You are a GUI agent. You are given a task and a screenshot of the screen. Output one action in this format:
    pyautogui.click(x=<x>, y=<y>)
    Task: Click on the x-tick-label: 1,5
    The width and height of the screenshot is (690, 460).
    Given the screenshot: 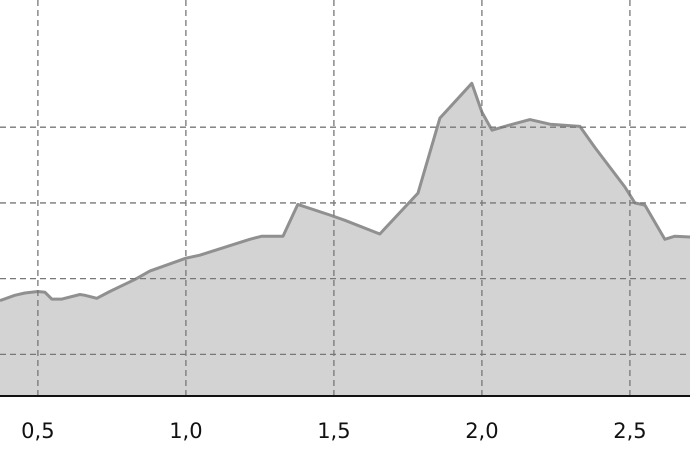 What is the action you would take?
    pyautogui.click(x=333, y=431)
    